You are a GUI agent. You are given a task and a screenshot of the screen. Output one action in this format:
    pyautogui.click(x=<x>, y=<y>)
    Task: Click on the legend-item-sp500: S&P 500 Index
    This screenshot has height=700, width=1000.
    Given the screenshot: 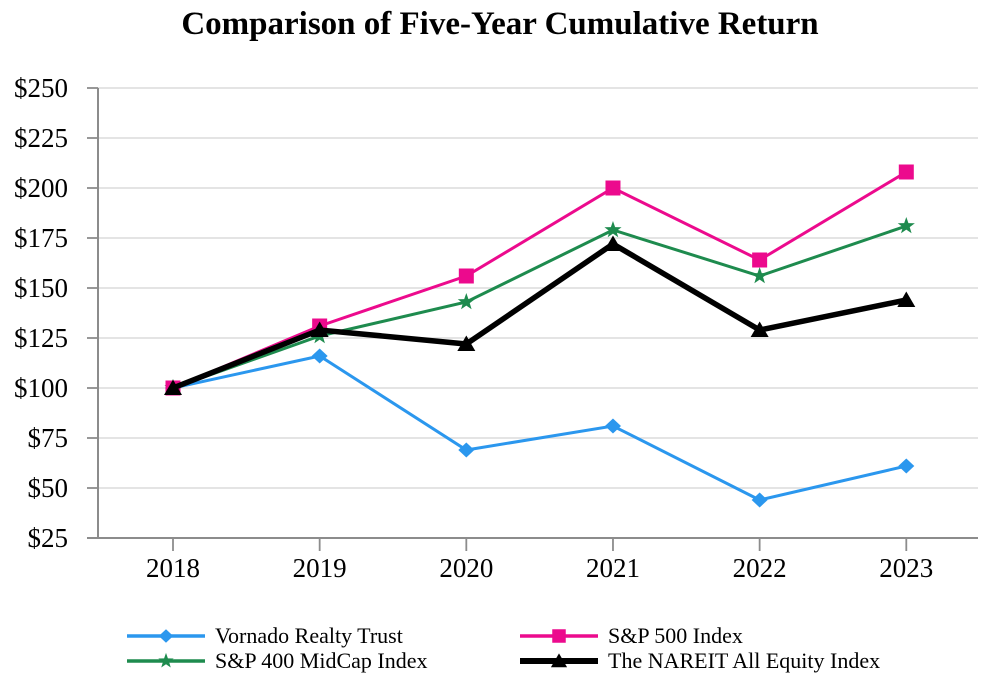 What is the action you would take?
    pyautogui.click(x=700, y=636)
    